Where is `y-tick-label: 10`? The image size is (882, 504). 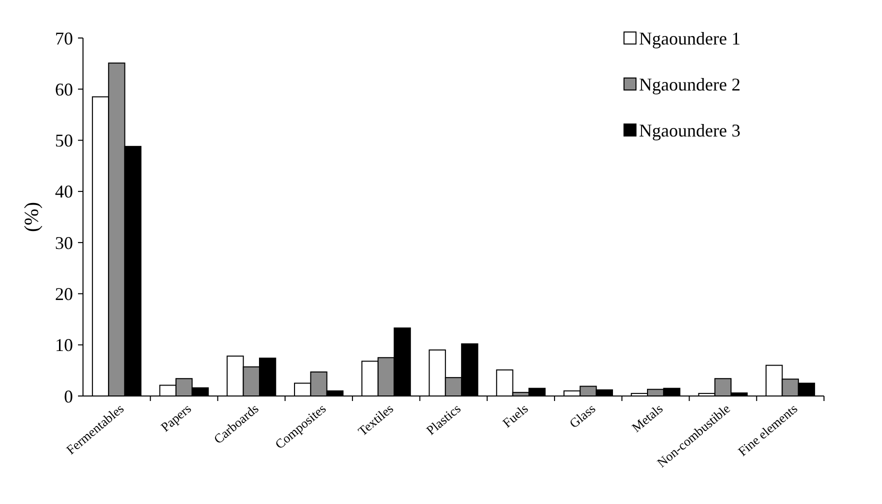
y-tick-label: 10 is located at coordinates (64, 345).